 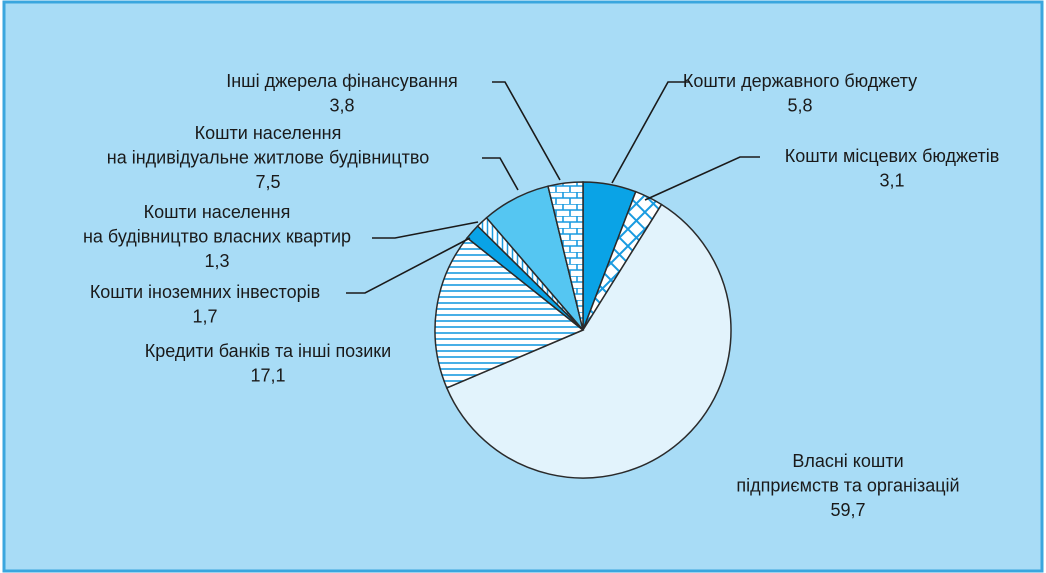 I want to click on value-label: 7,5, so click(x=267, y=182).